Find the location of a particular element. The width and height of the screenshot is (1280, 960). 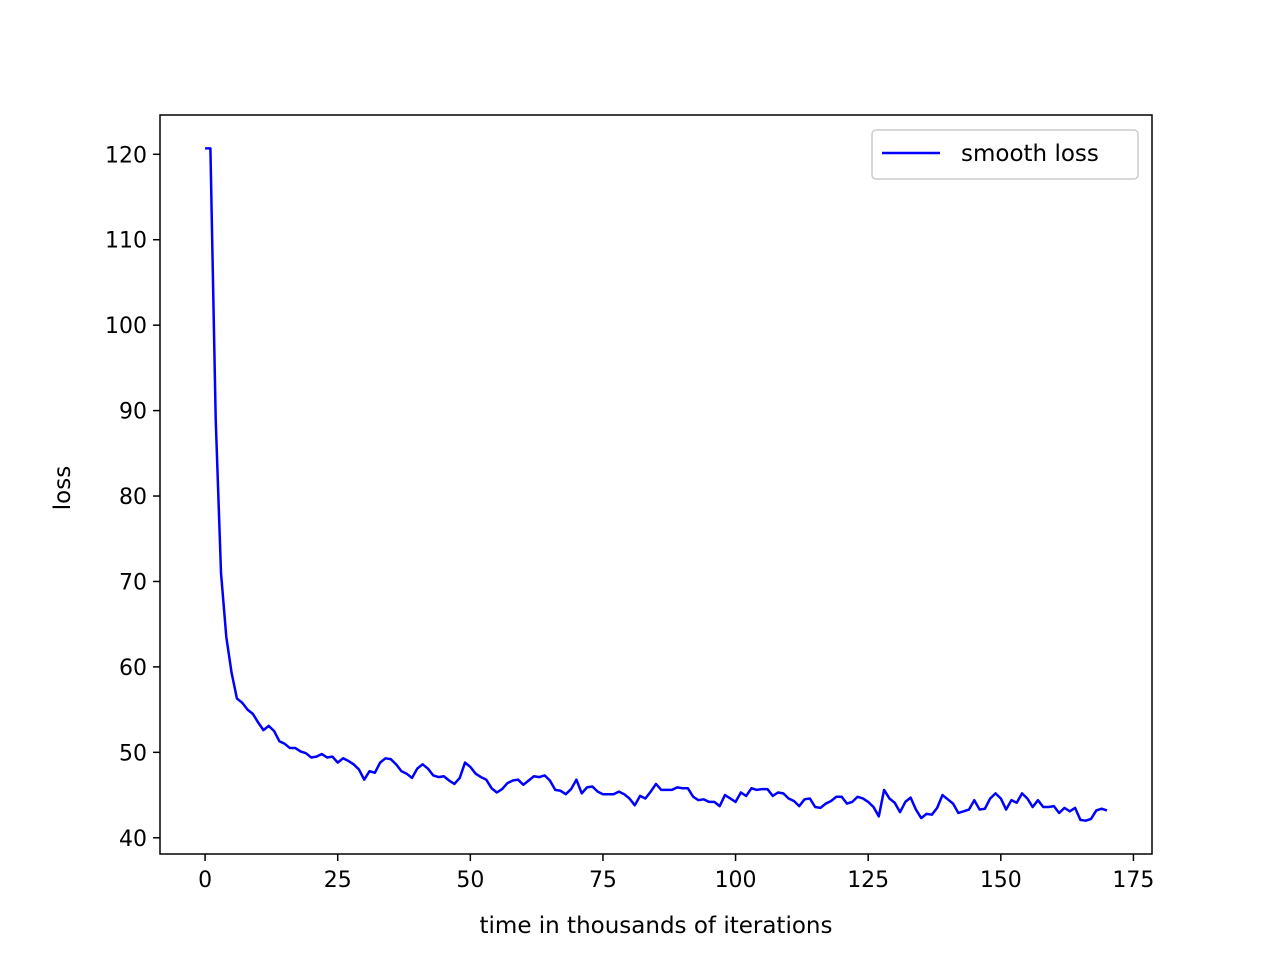

x-tick-label: 100 is located at coordinates (736, 880).